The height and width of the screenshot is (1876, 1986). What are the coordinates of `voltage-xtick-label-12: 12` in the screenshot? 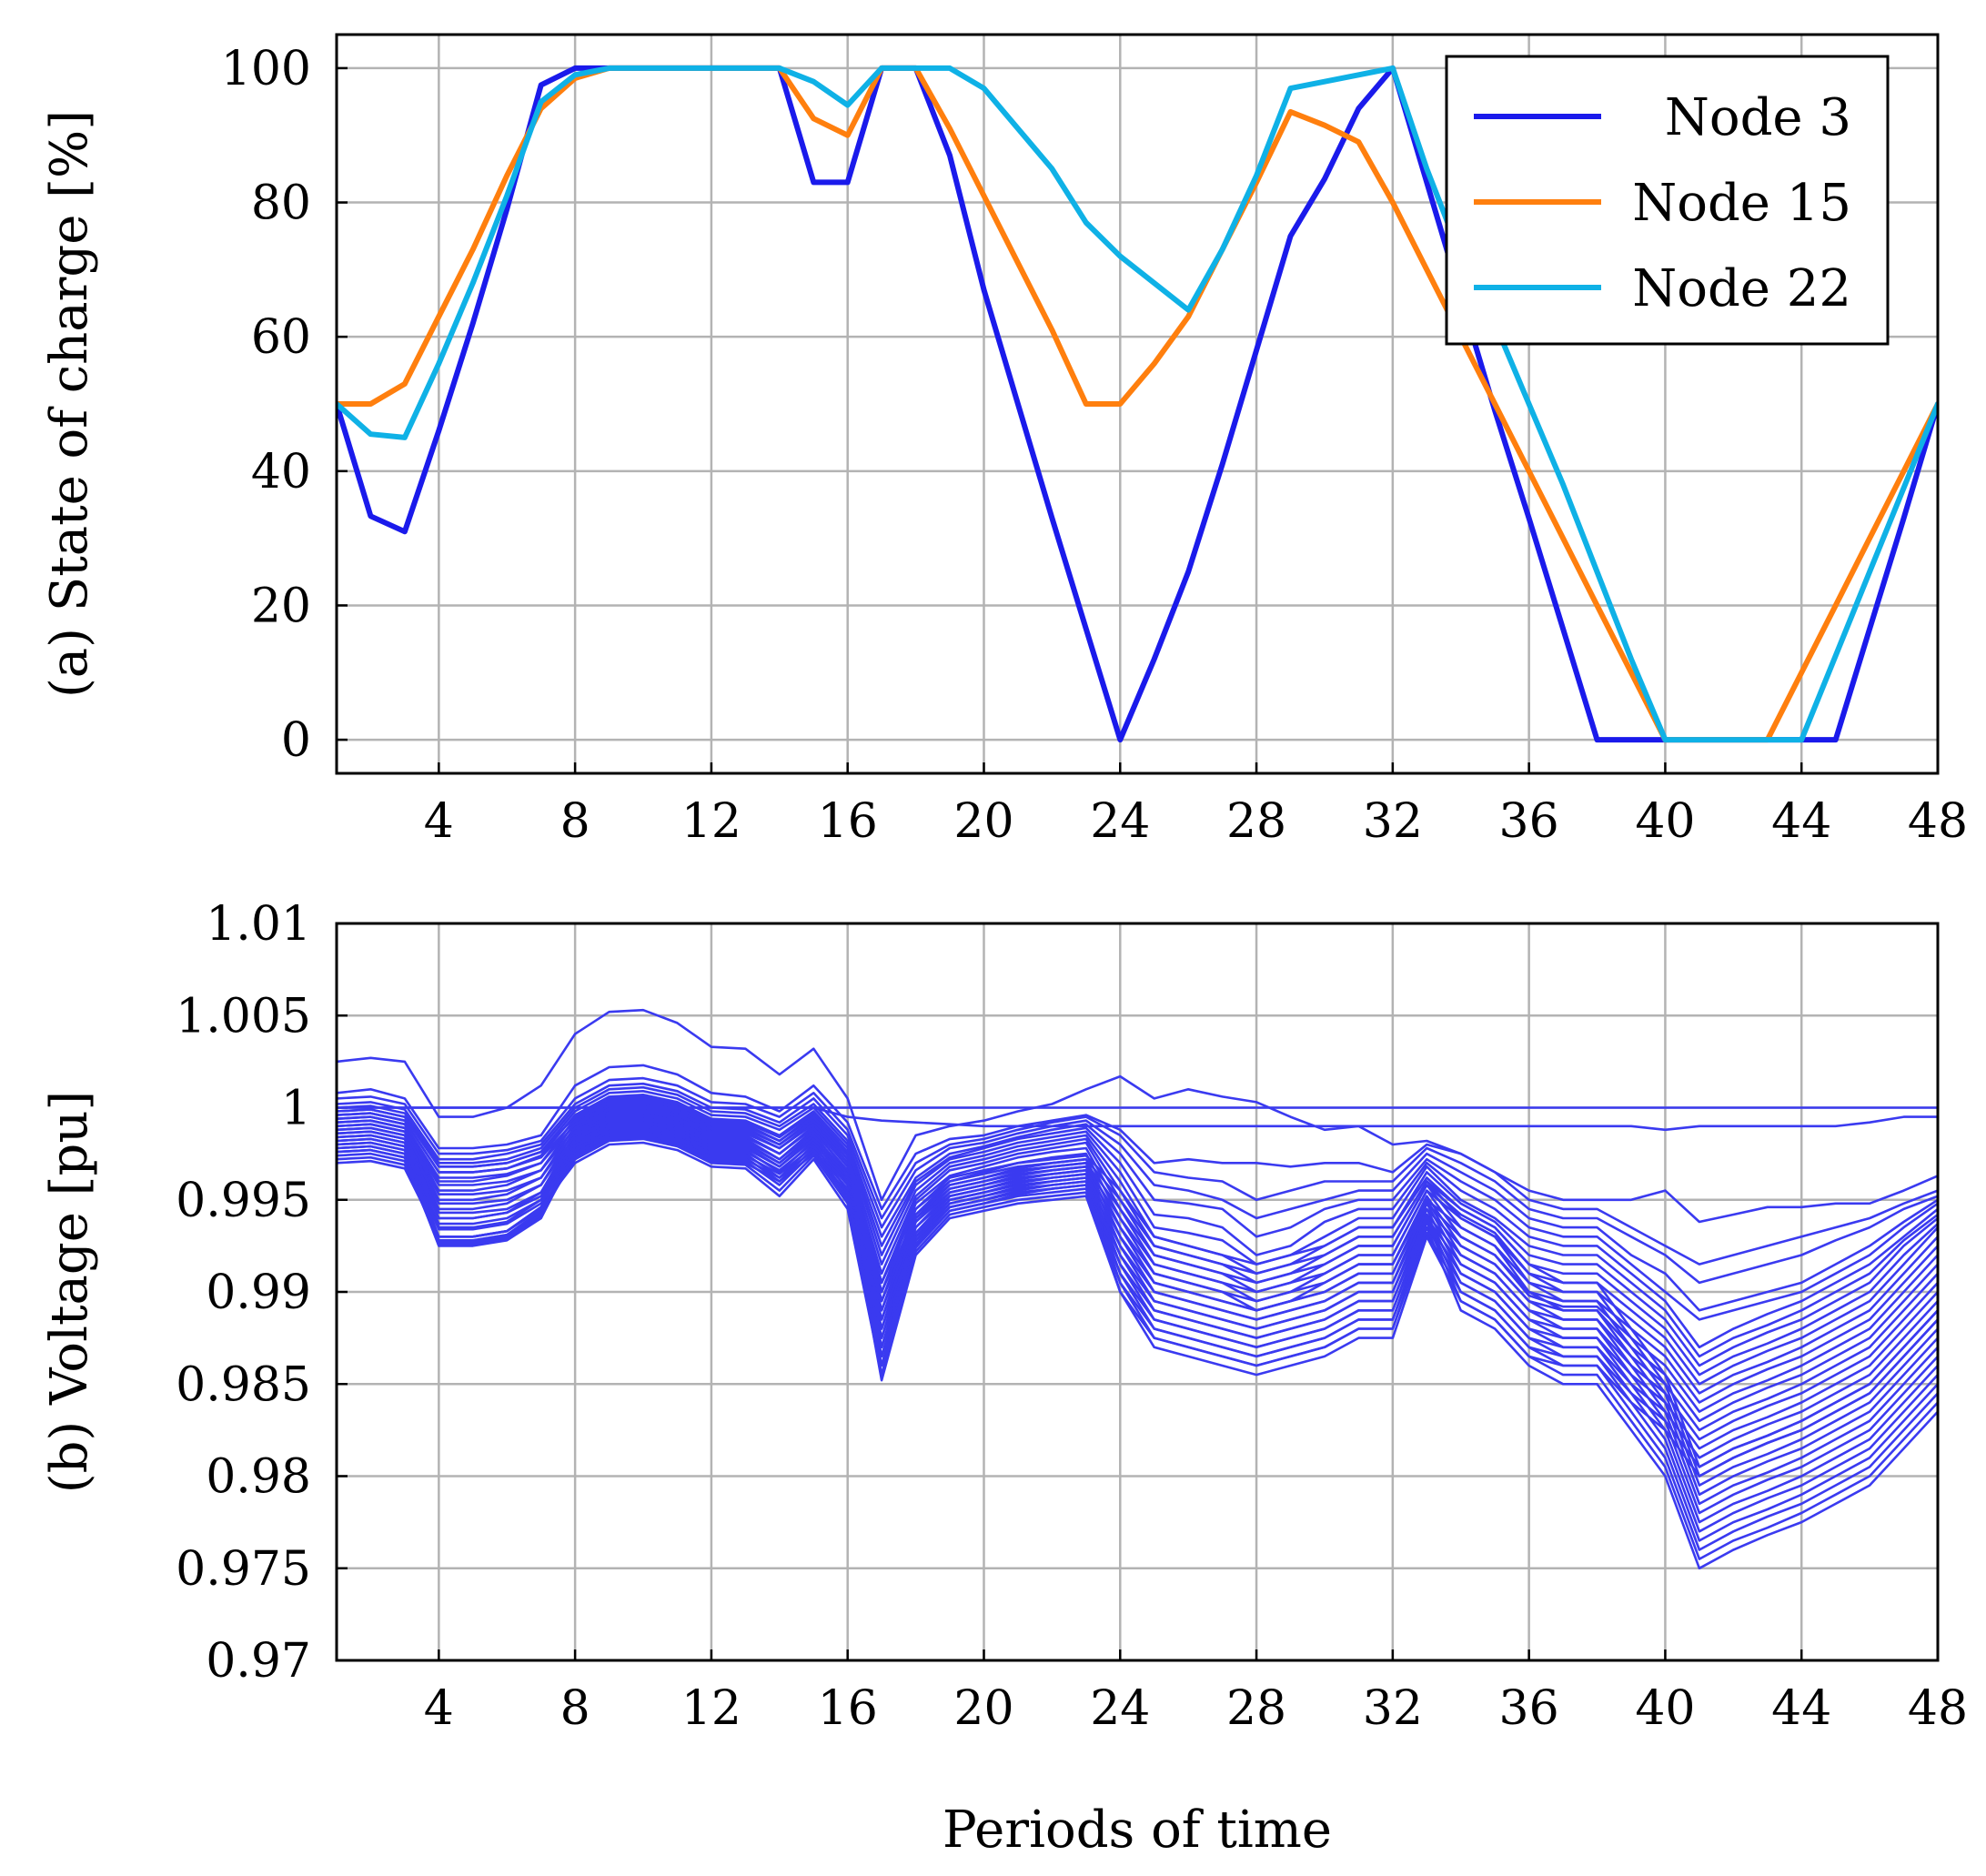 It's located at (711, 1708).